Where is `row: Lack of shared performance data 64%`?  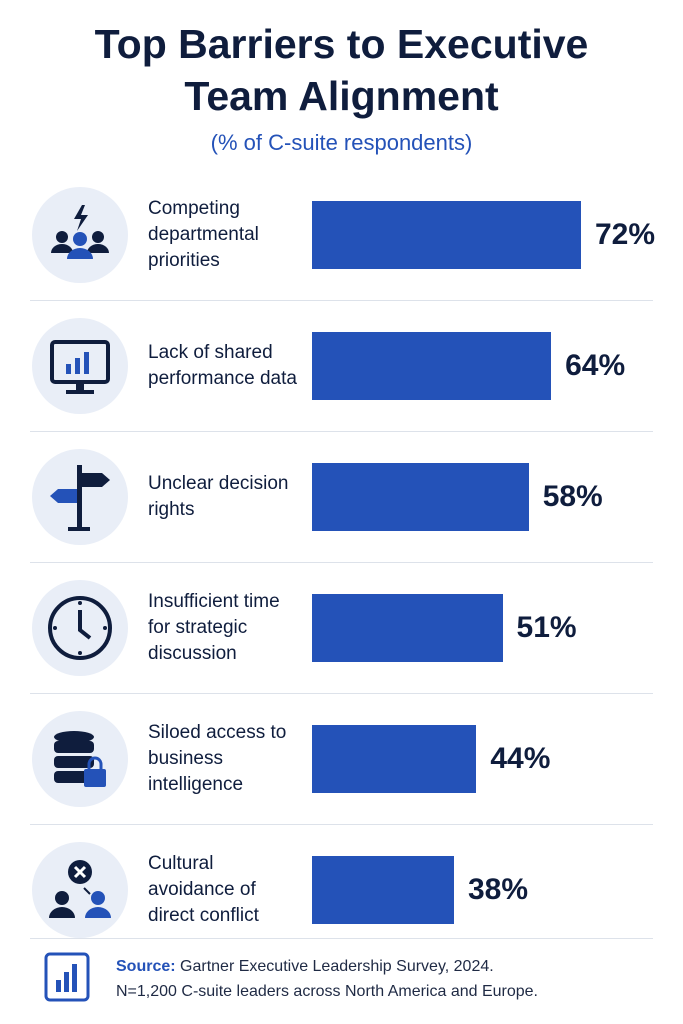 row: Lack of shared performance data 64% is located at coordinates (341, 365).